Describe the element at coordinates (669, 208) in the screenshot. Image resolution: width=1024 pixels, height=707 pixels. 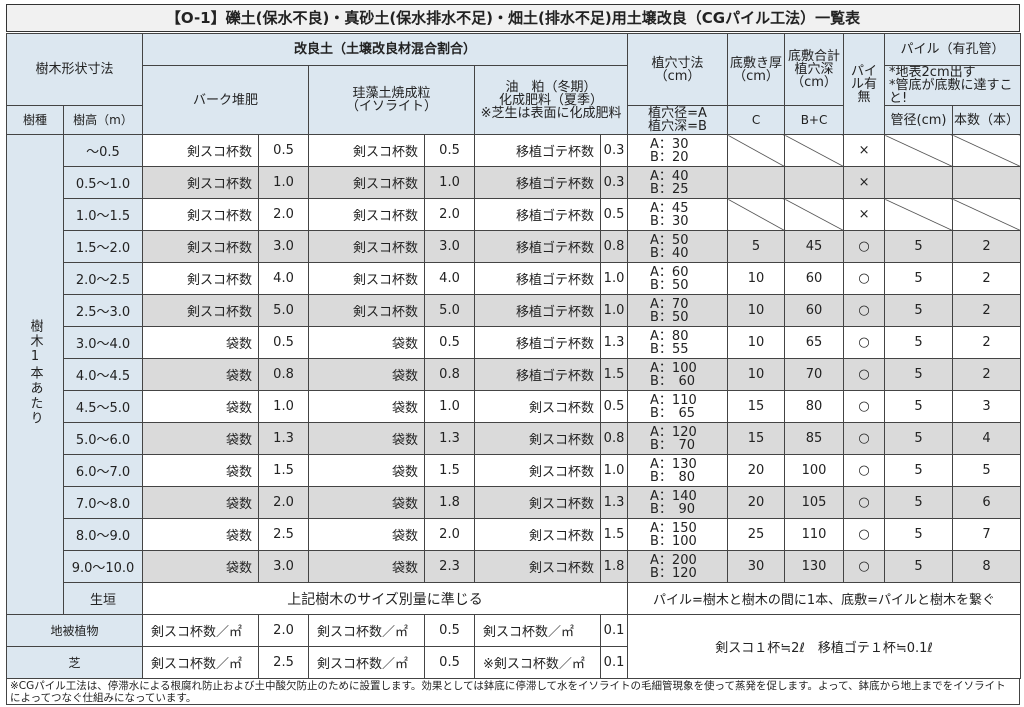
I see `pit-diameter: A：45` at that location.